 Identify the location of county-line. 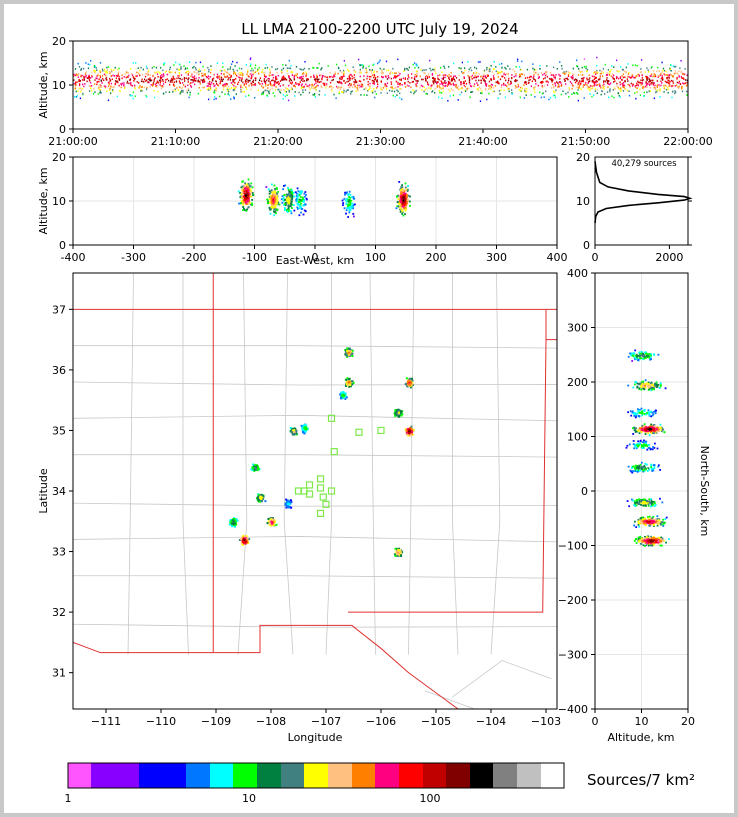
(315, 456).